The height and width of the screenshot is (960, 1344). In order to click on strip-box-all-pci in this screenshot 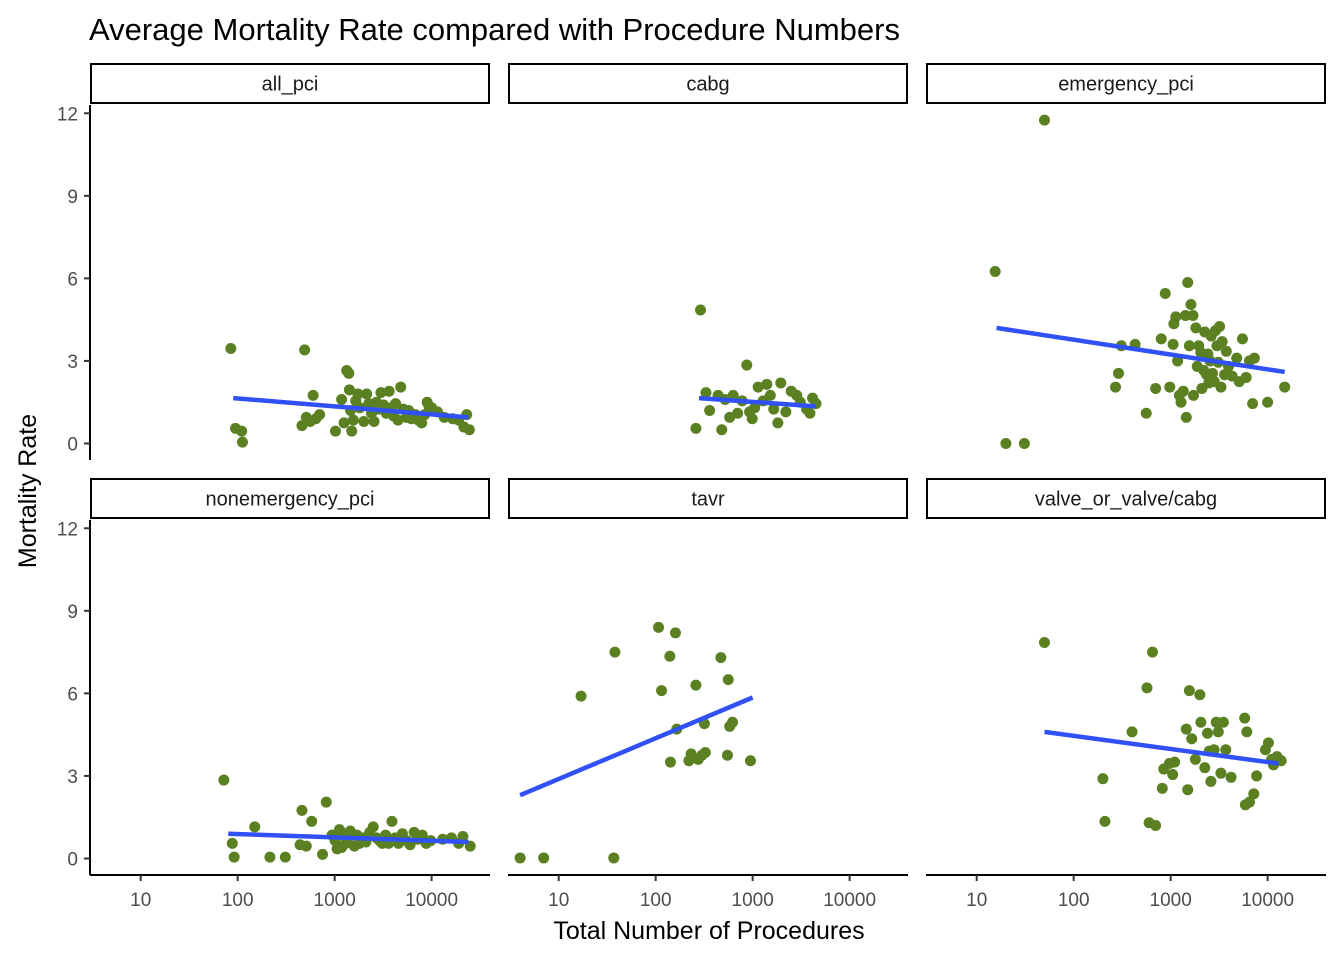, I will do `click(290, 83)`.